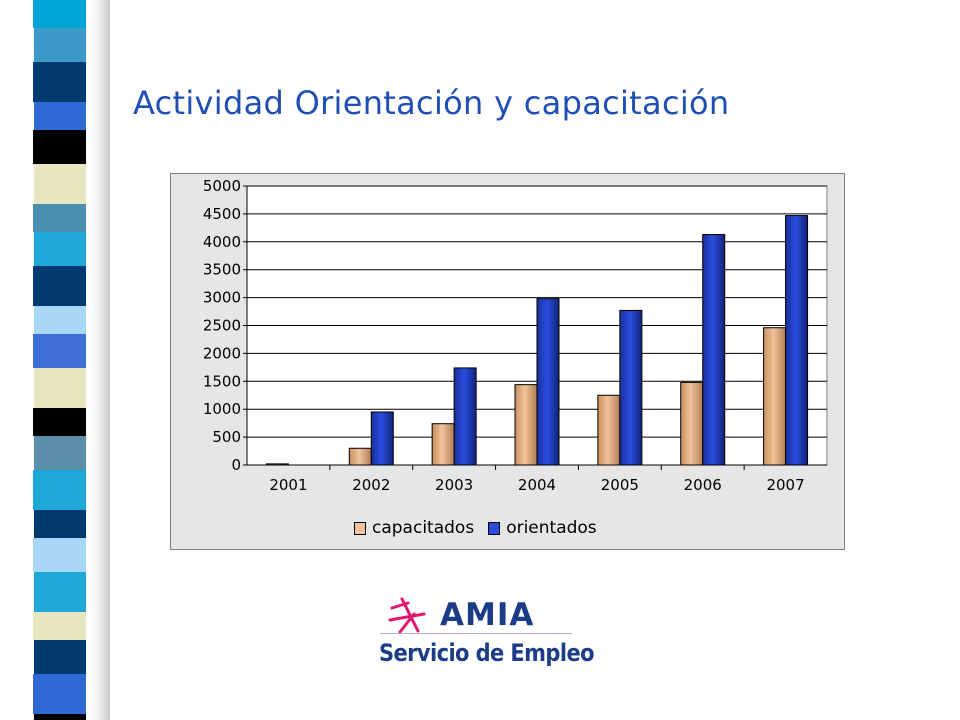  Describe the element at coordinates (222, 298) in the screenshot. I see `y-tick-label: 3000` at that location.